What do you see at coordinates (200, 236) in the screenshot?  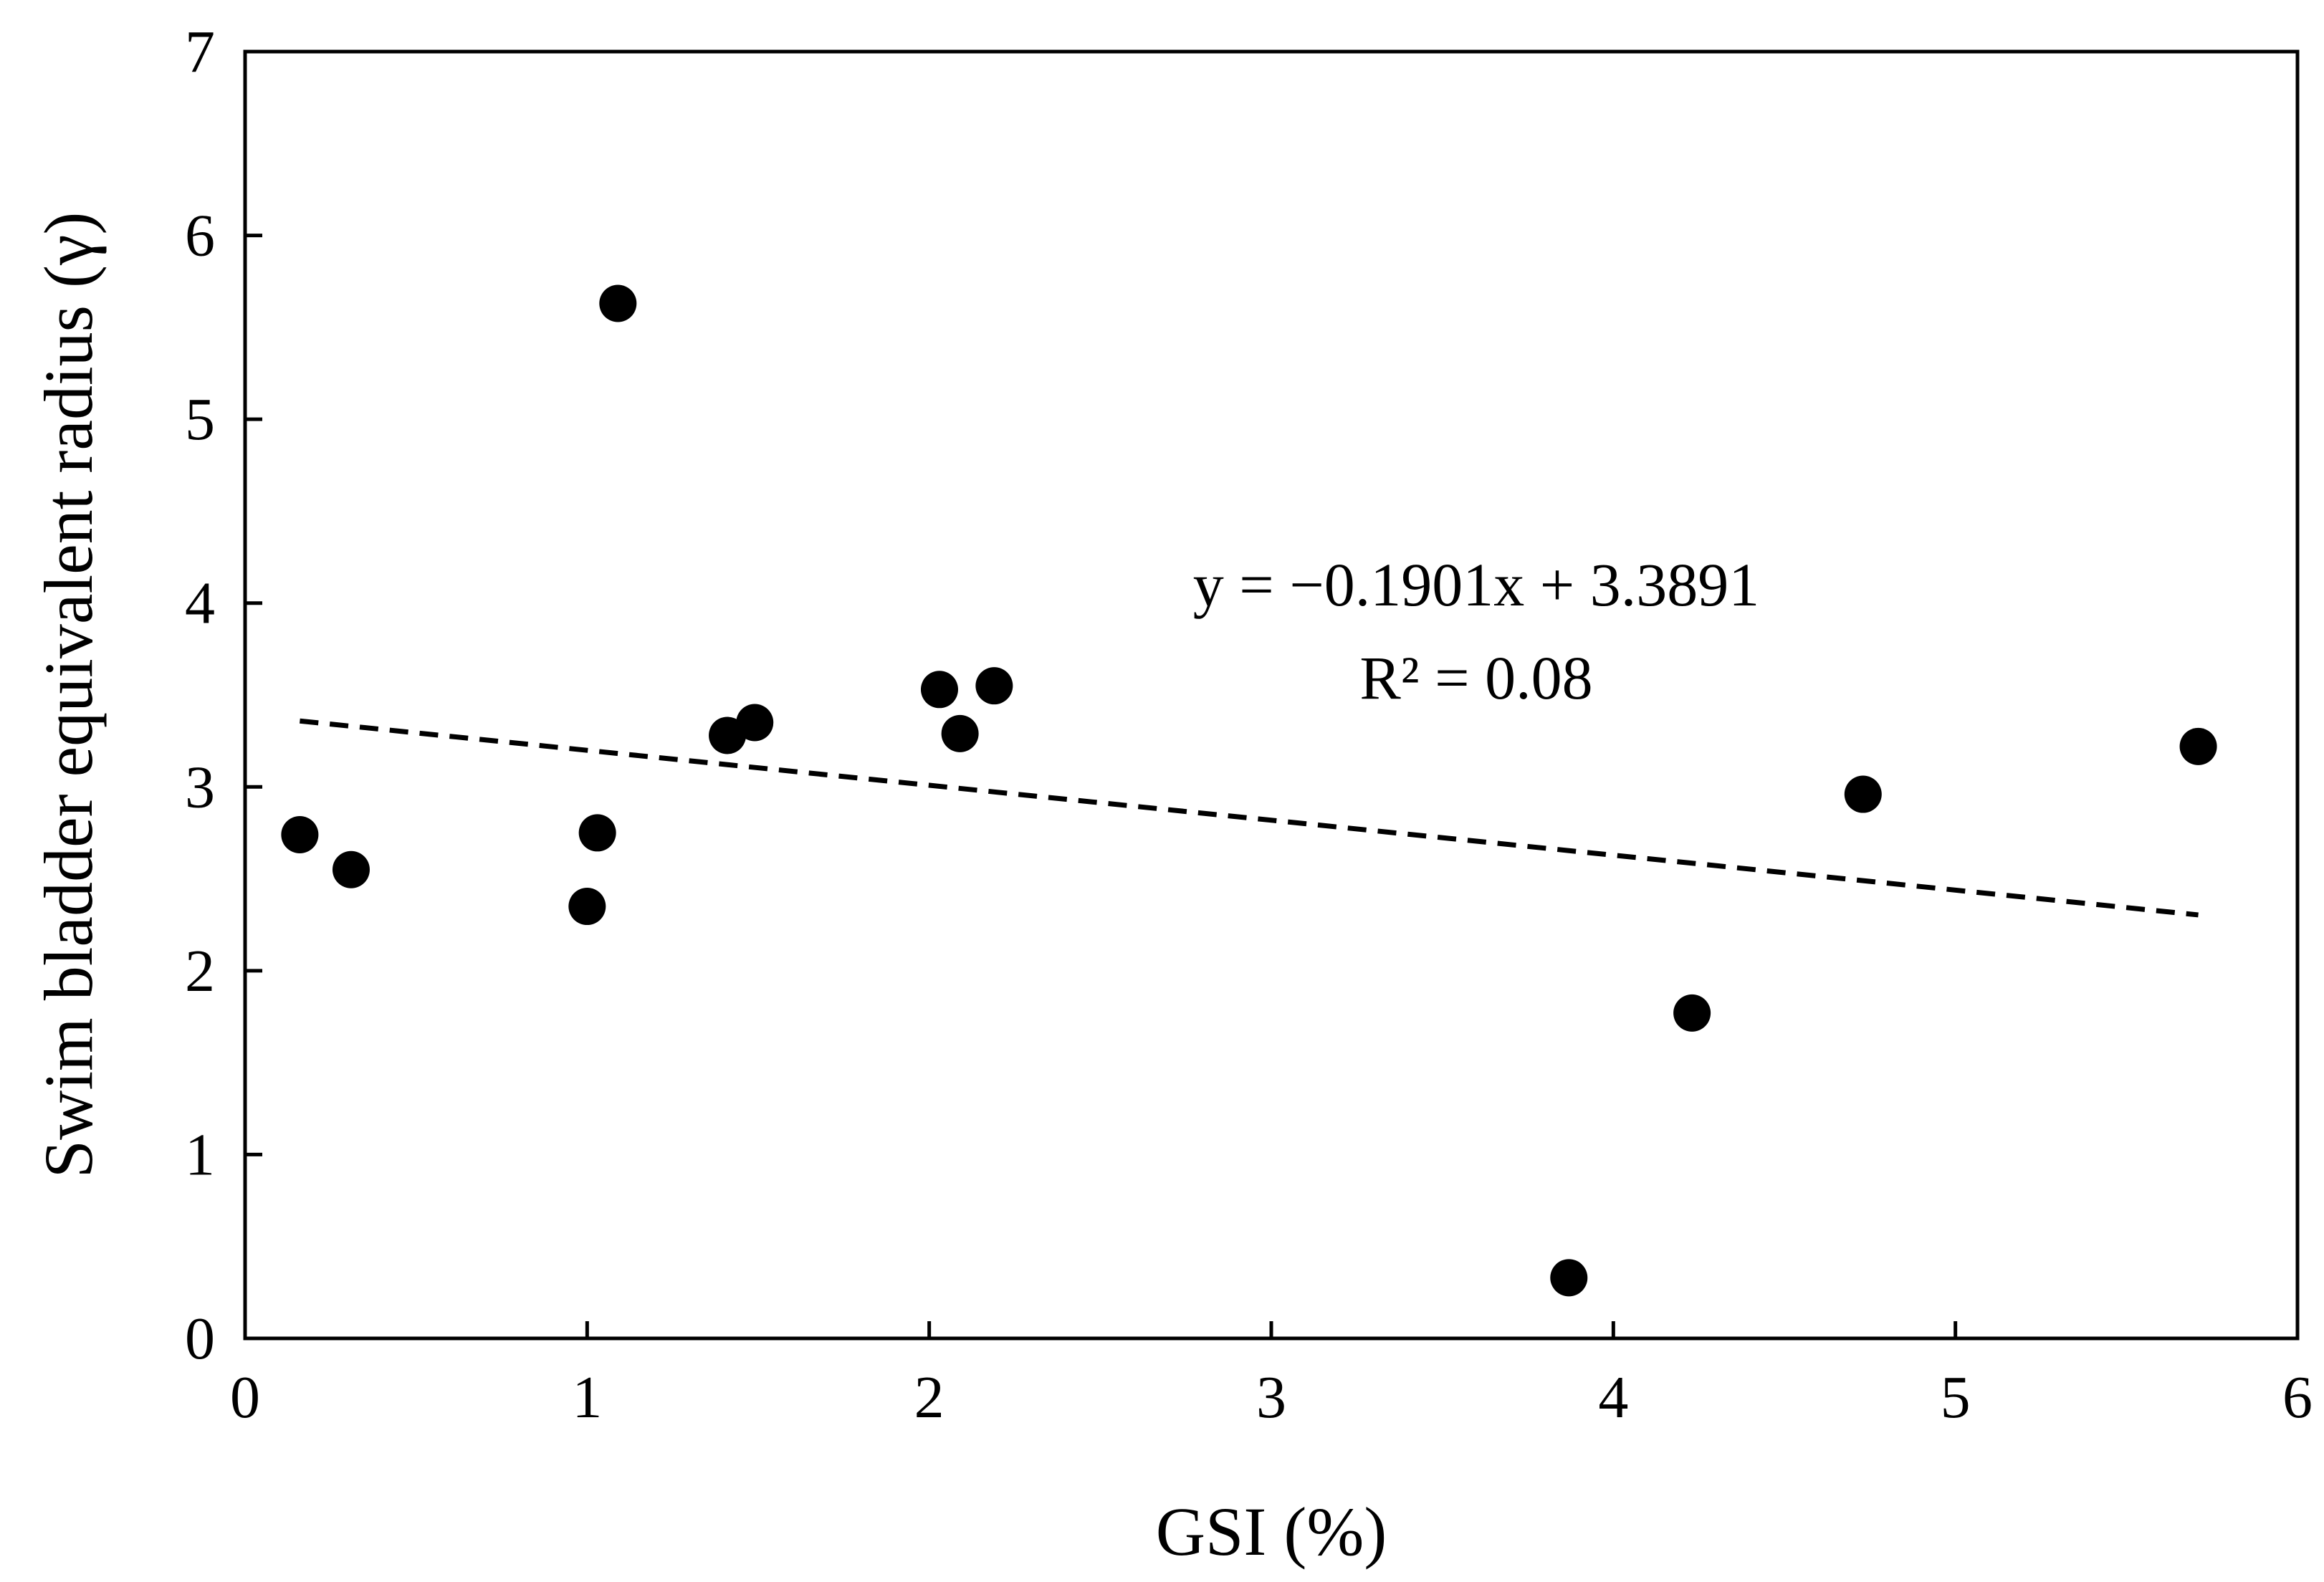 I see `y-tick-label: 6` at bounding box center [200, 236].